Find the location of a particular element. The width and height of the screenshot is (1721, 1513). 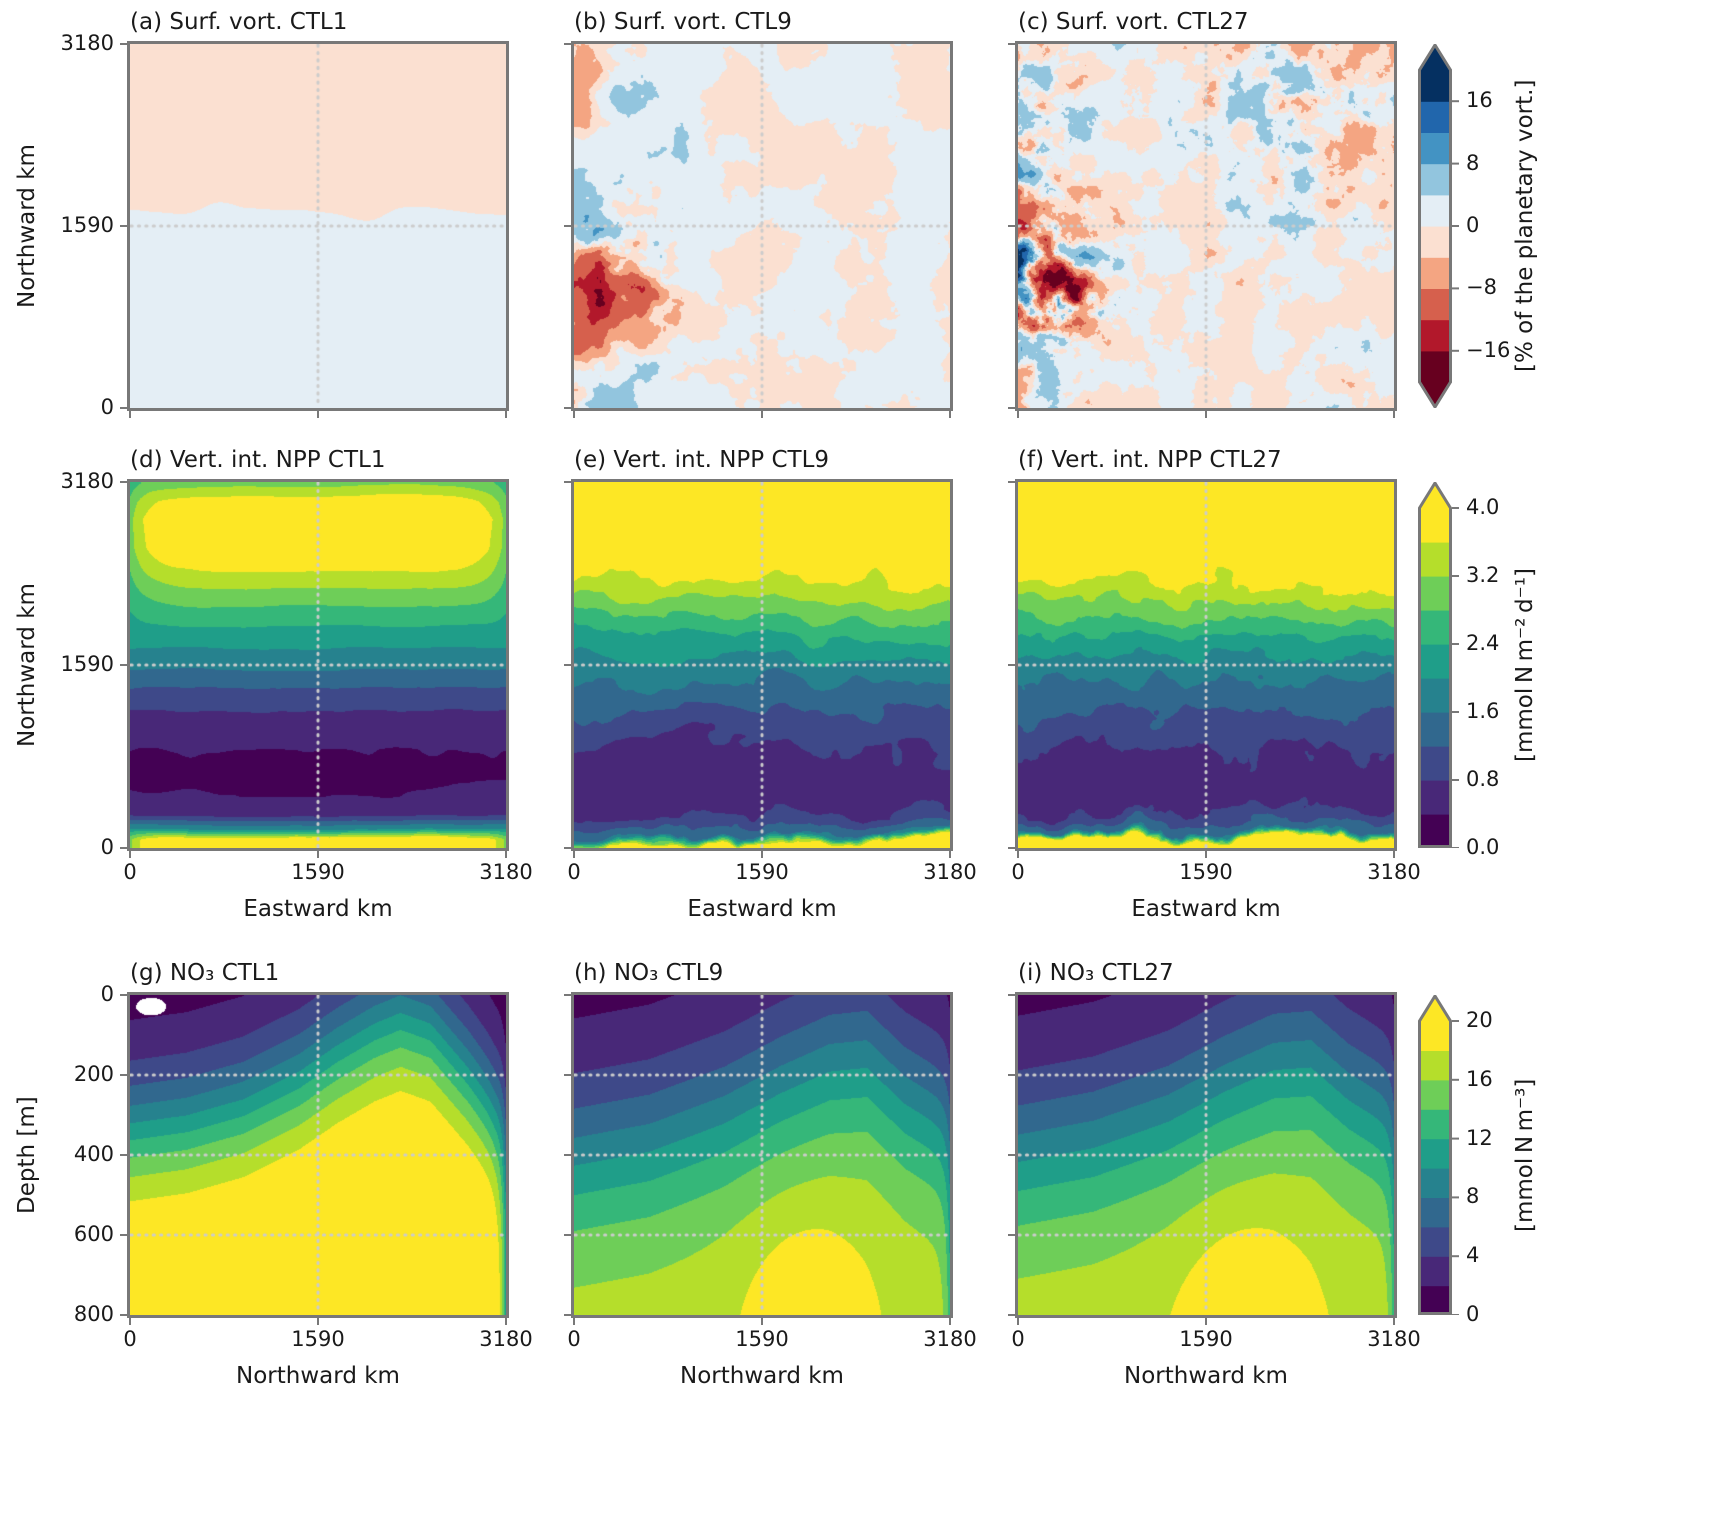

panel-h-no3-ctl9: (h) NO₃ CTL9 is located at coordinates (762, 1139).